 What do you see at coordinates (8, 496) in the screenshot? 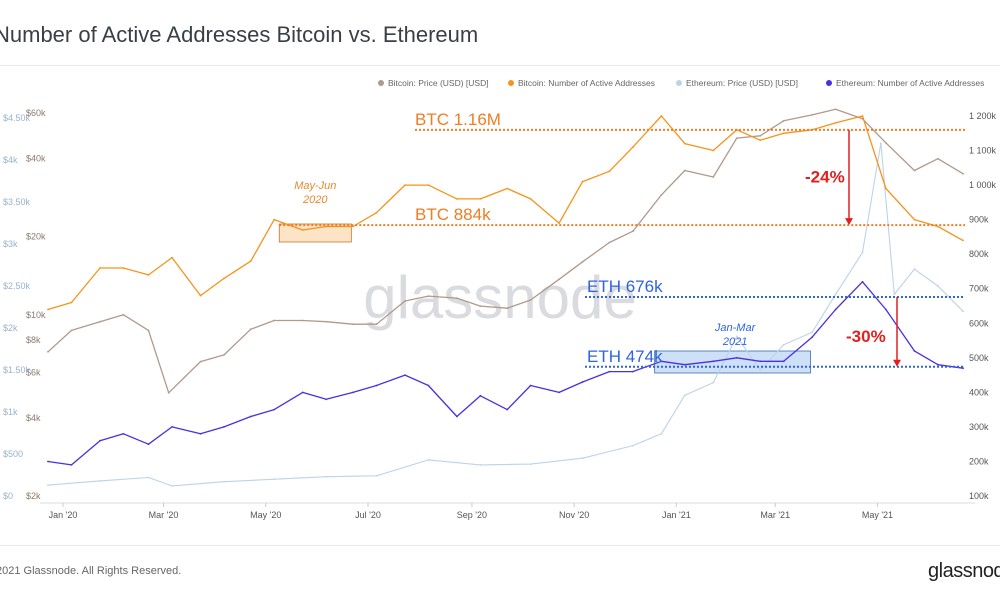
I see `eth-price-axis-label: $0` at bounding box center [8, 496].